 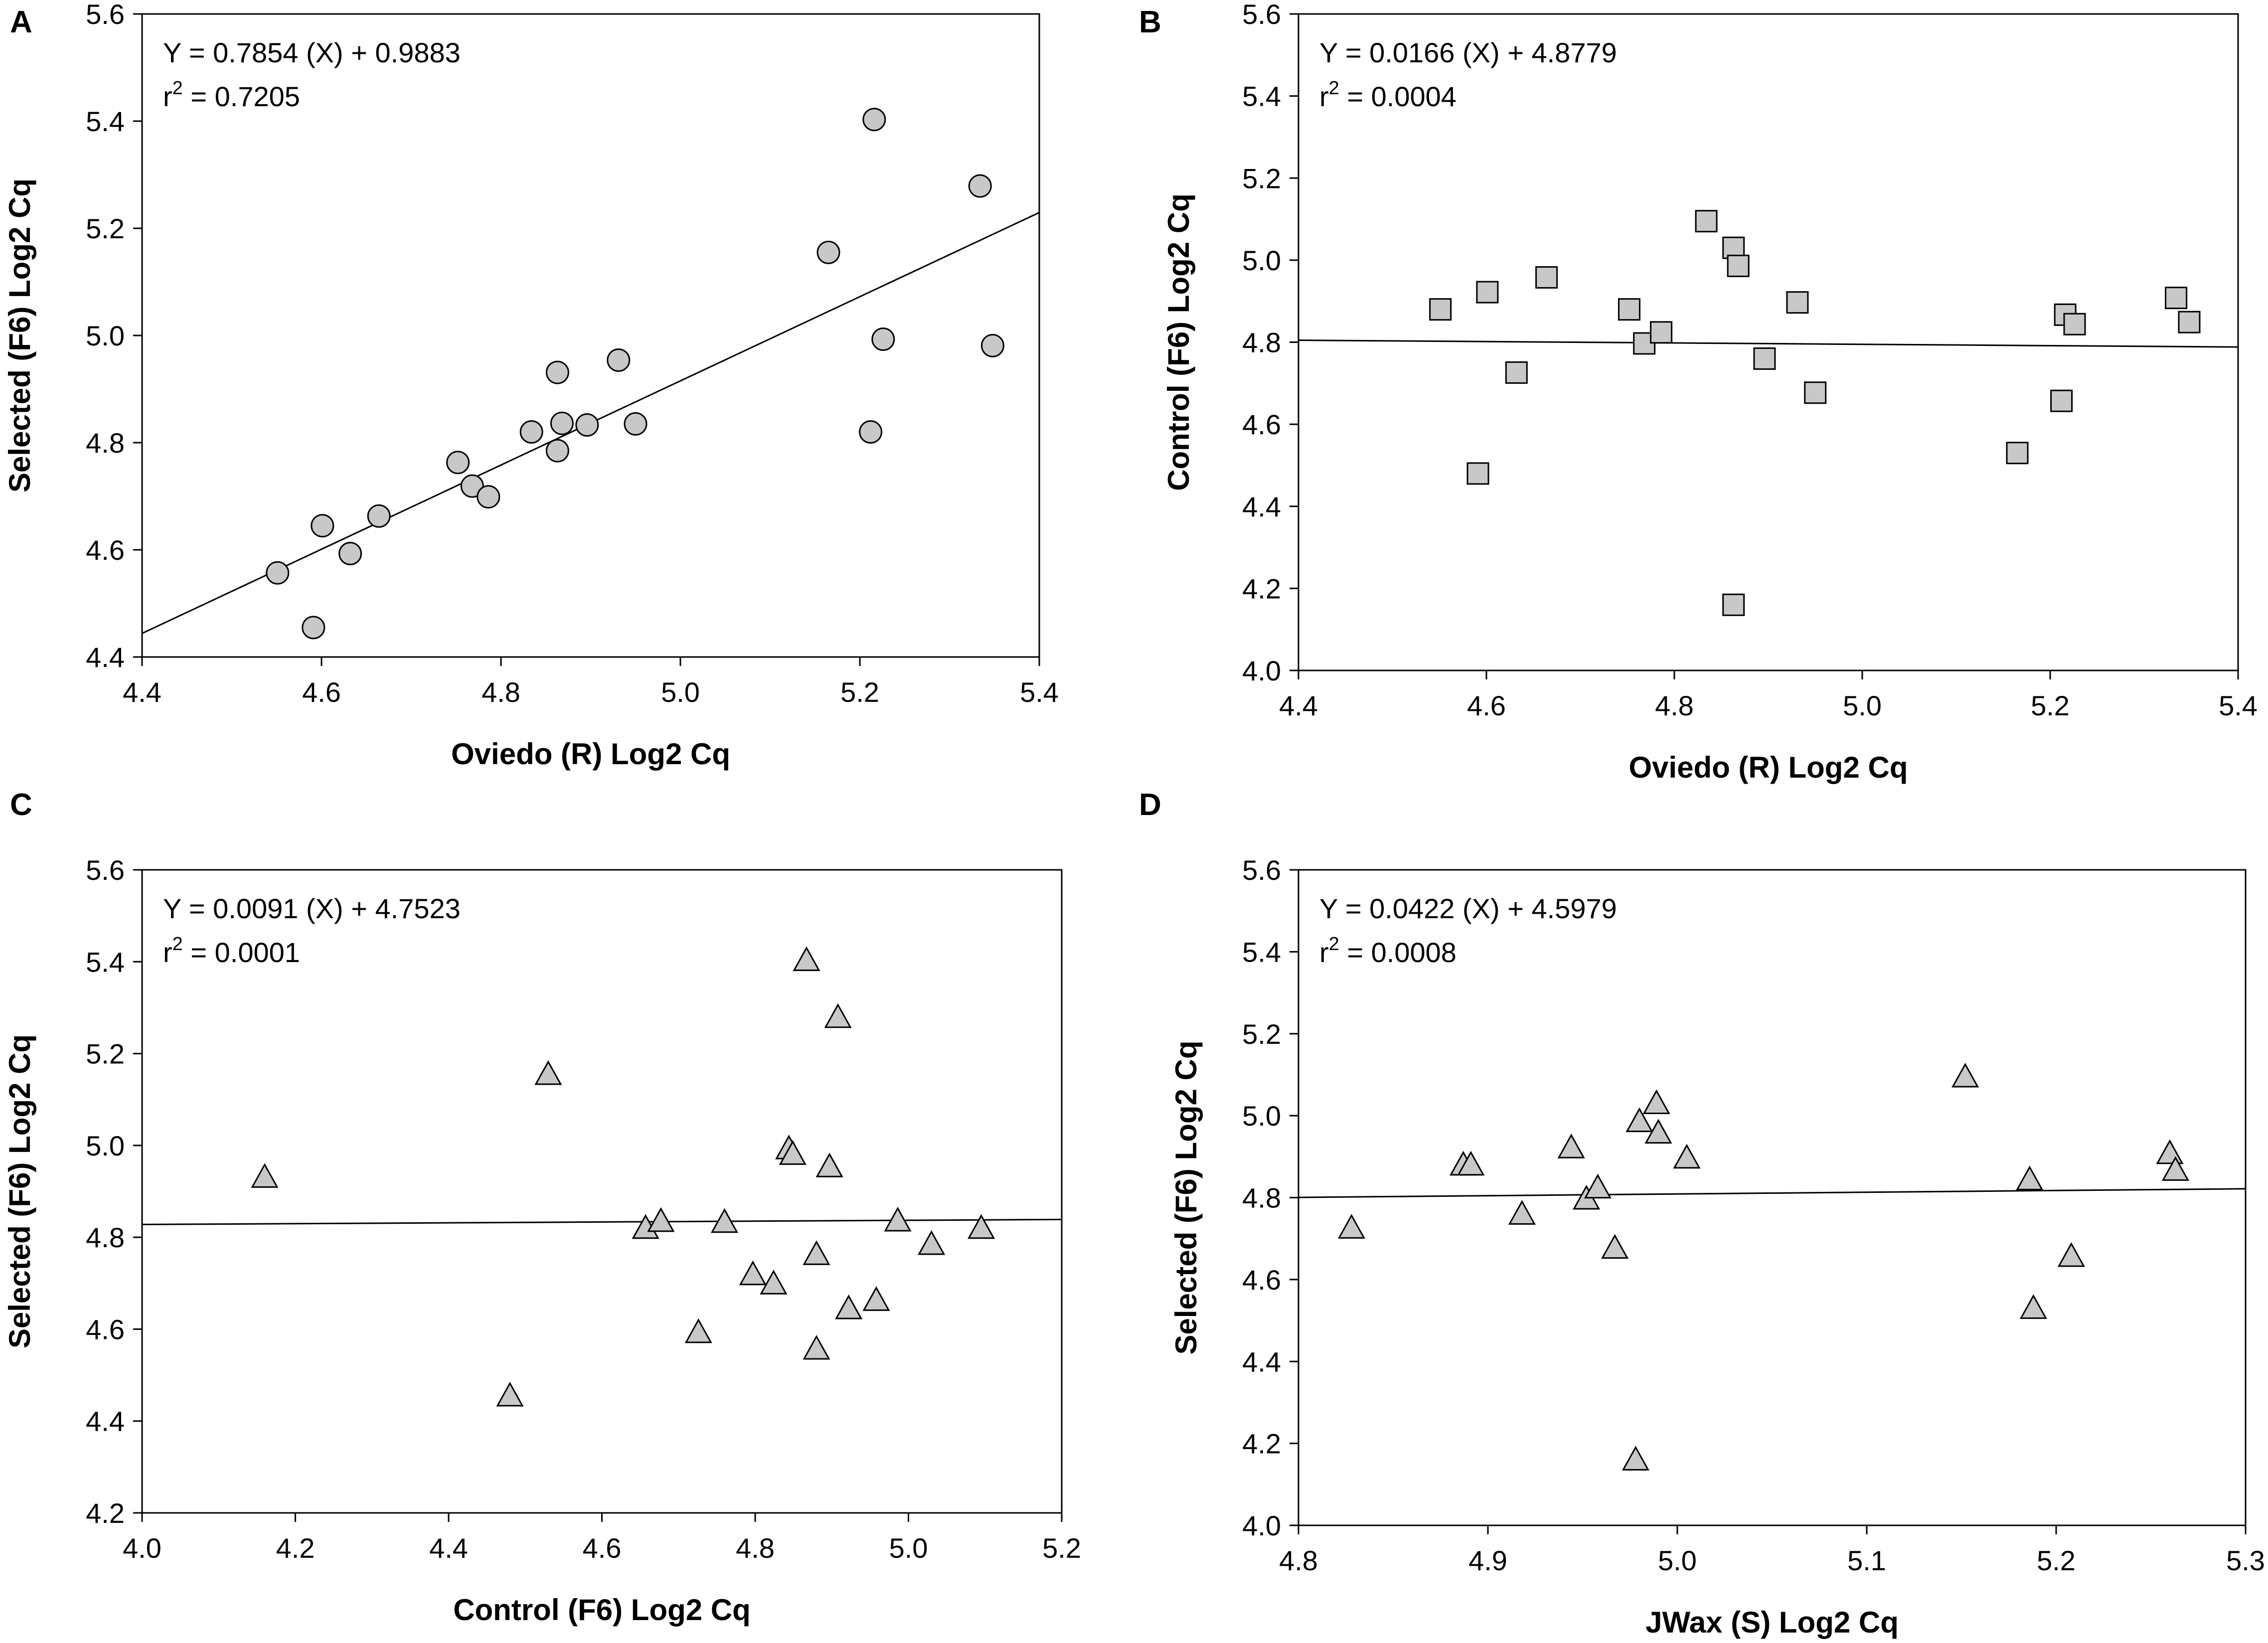 What do you see at coordinates (1388, 95) in the screenshot?
I see `r-squared-label: r2 = 0.0004` at bounding box center [1388, 95].